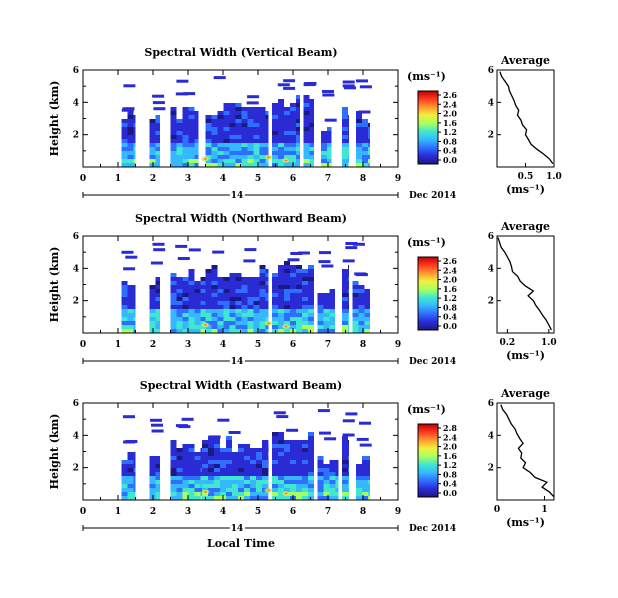  What do you see at coordinates (293, 512) in the screenshot?
I see `x-tick-label: 6` at bounding box center [293, 512].